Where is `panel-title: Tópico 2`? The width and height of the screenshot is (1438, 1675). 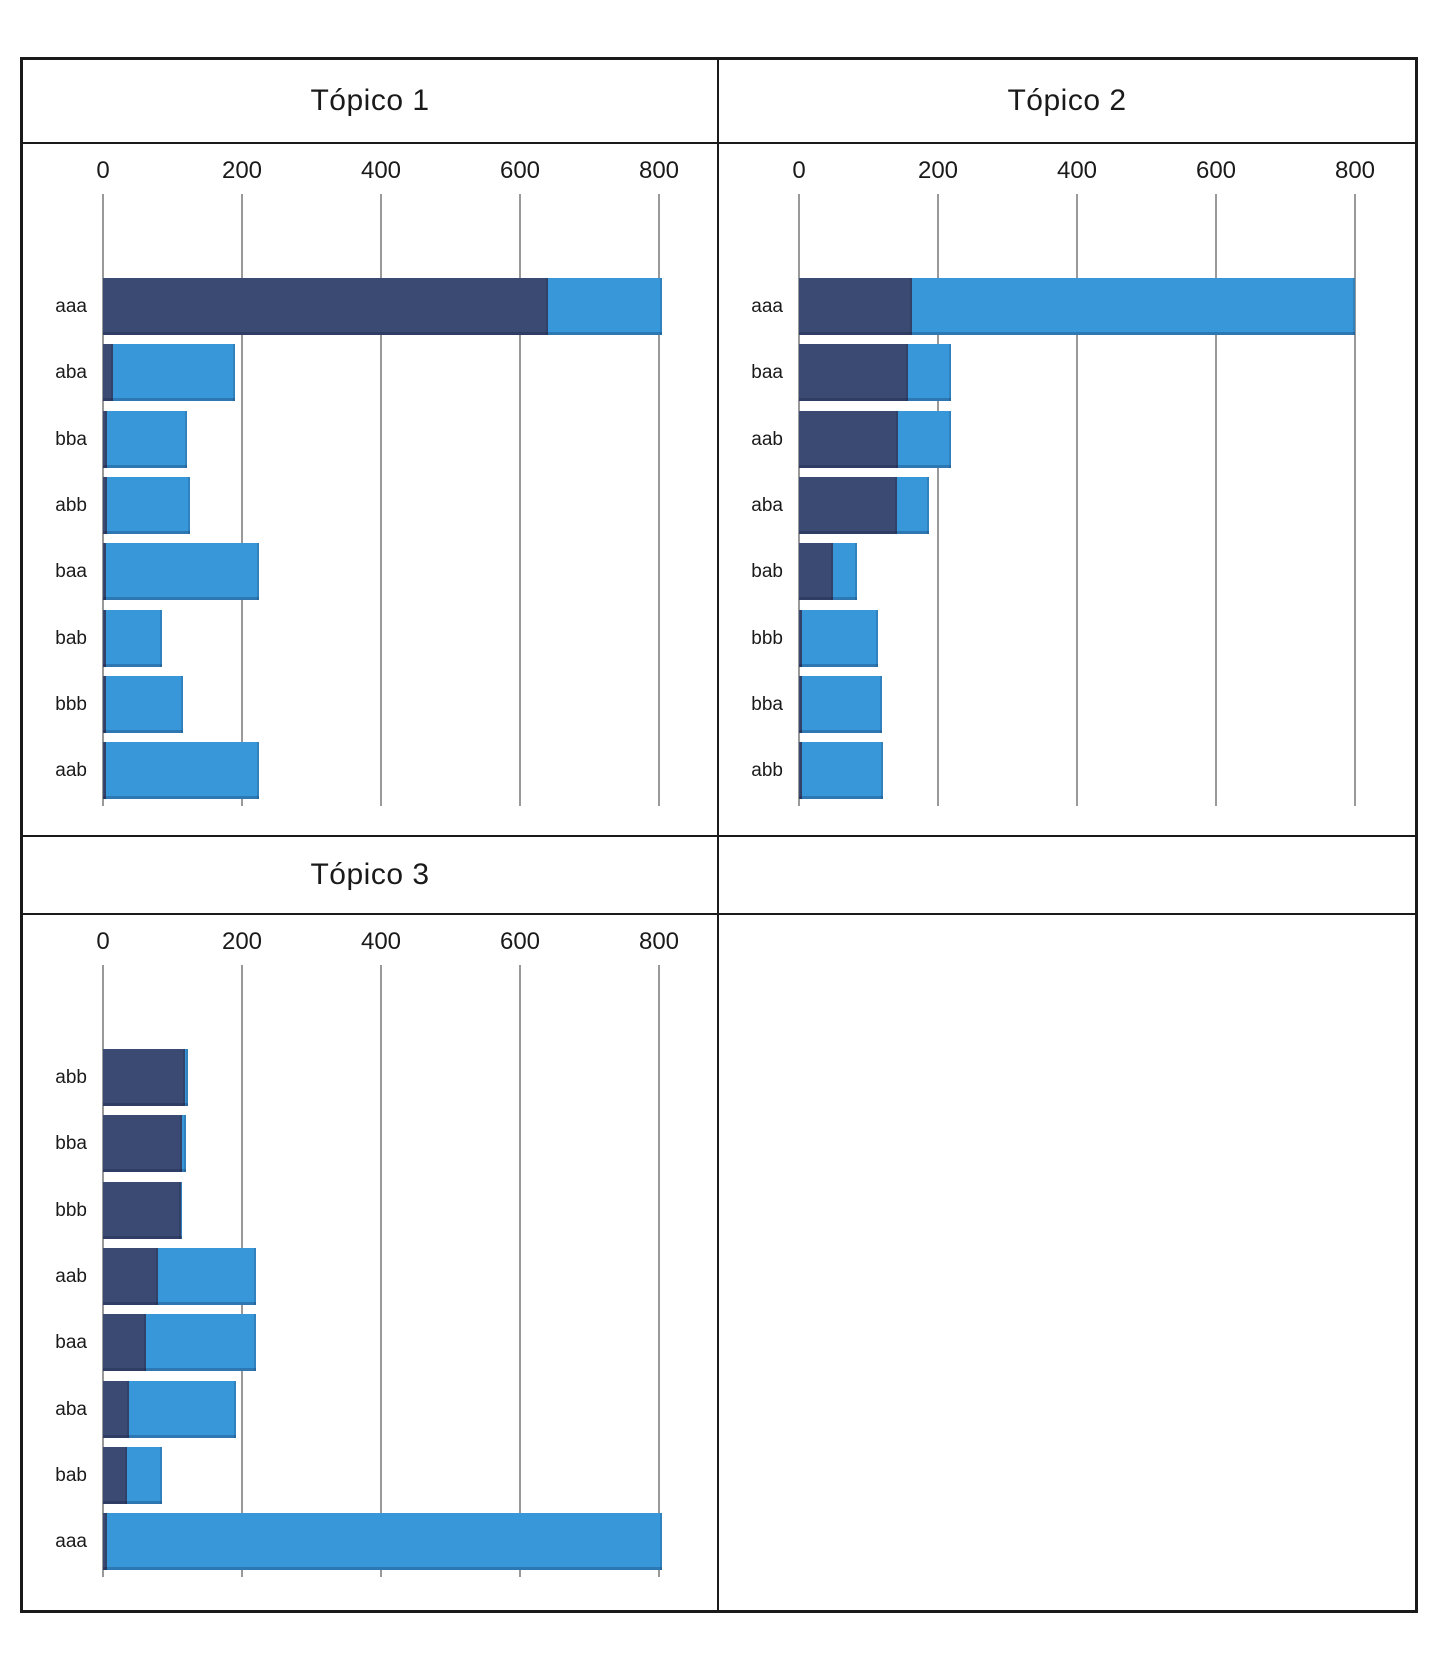 panel-title: Tópico 2 is located at coordinates (1067, 100).